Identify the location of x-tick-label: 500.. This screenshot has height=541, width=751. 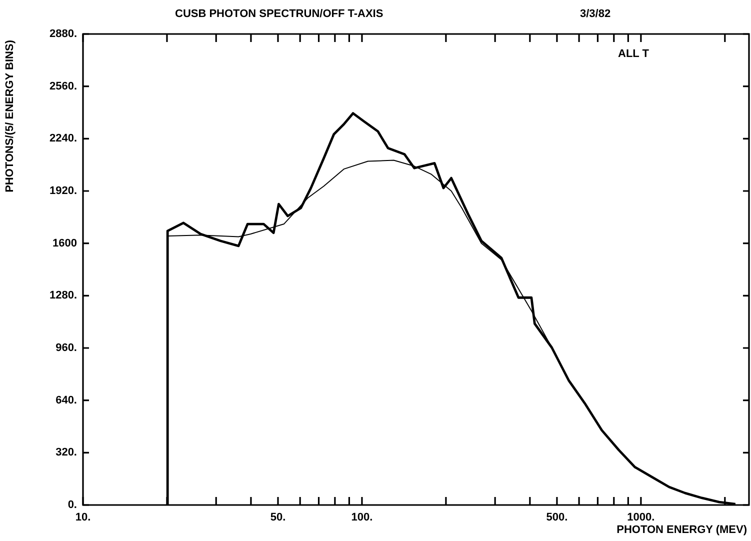
(557, 518).